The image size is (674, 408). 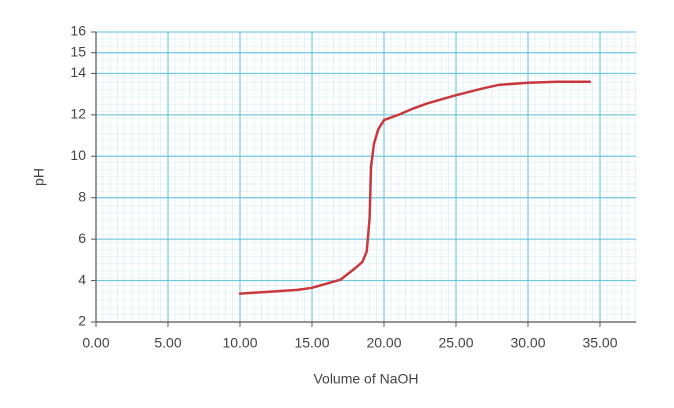 What do you see at coordinates (311, 343) in the screenshot?
I see `x-tick-label: 15.00` at bounding box center [311, 343].